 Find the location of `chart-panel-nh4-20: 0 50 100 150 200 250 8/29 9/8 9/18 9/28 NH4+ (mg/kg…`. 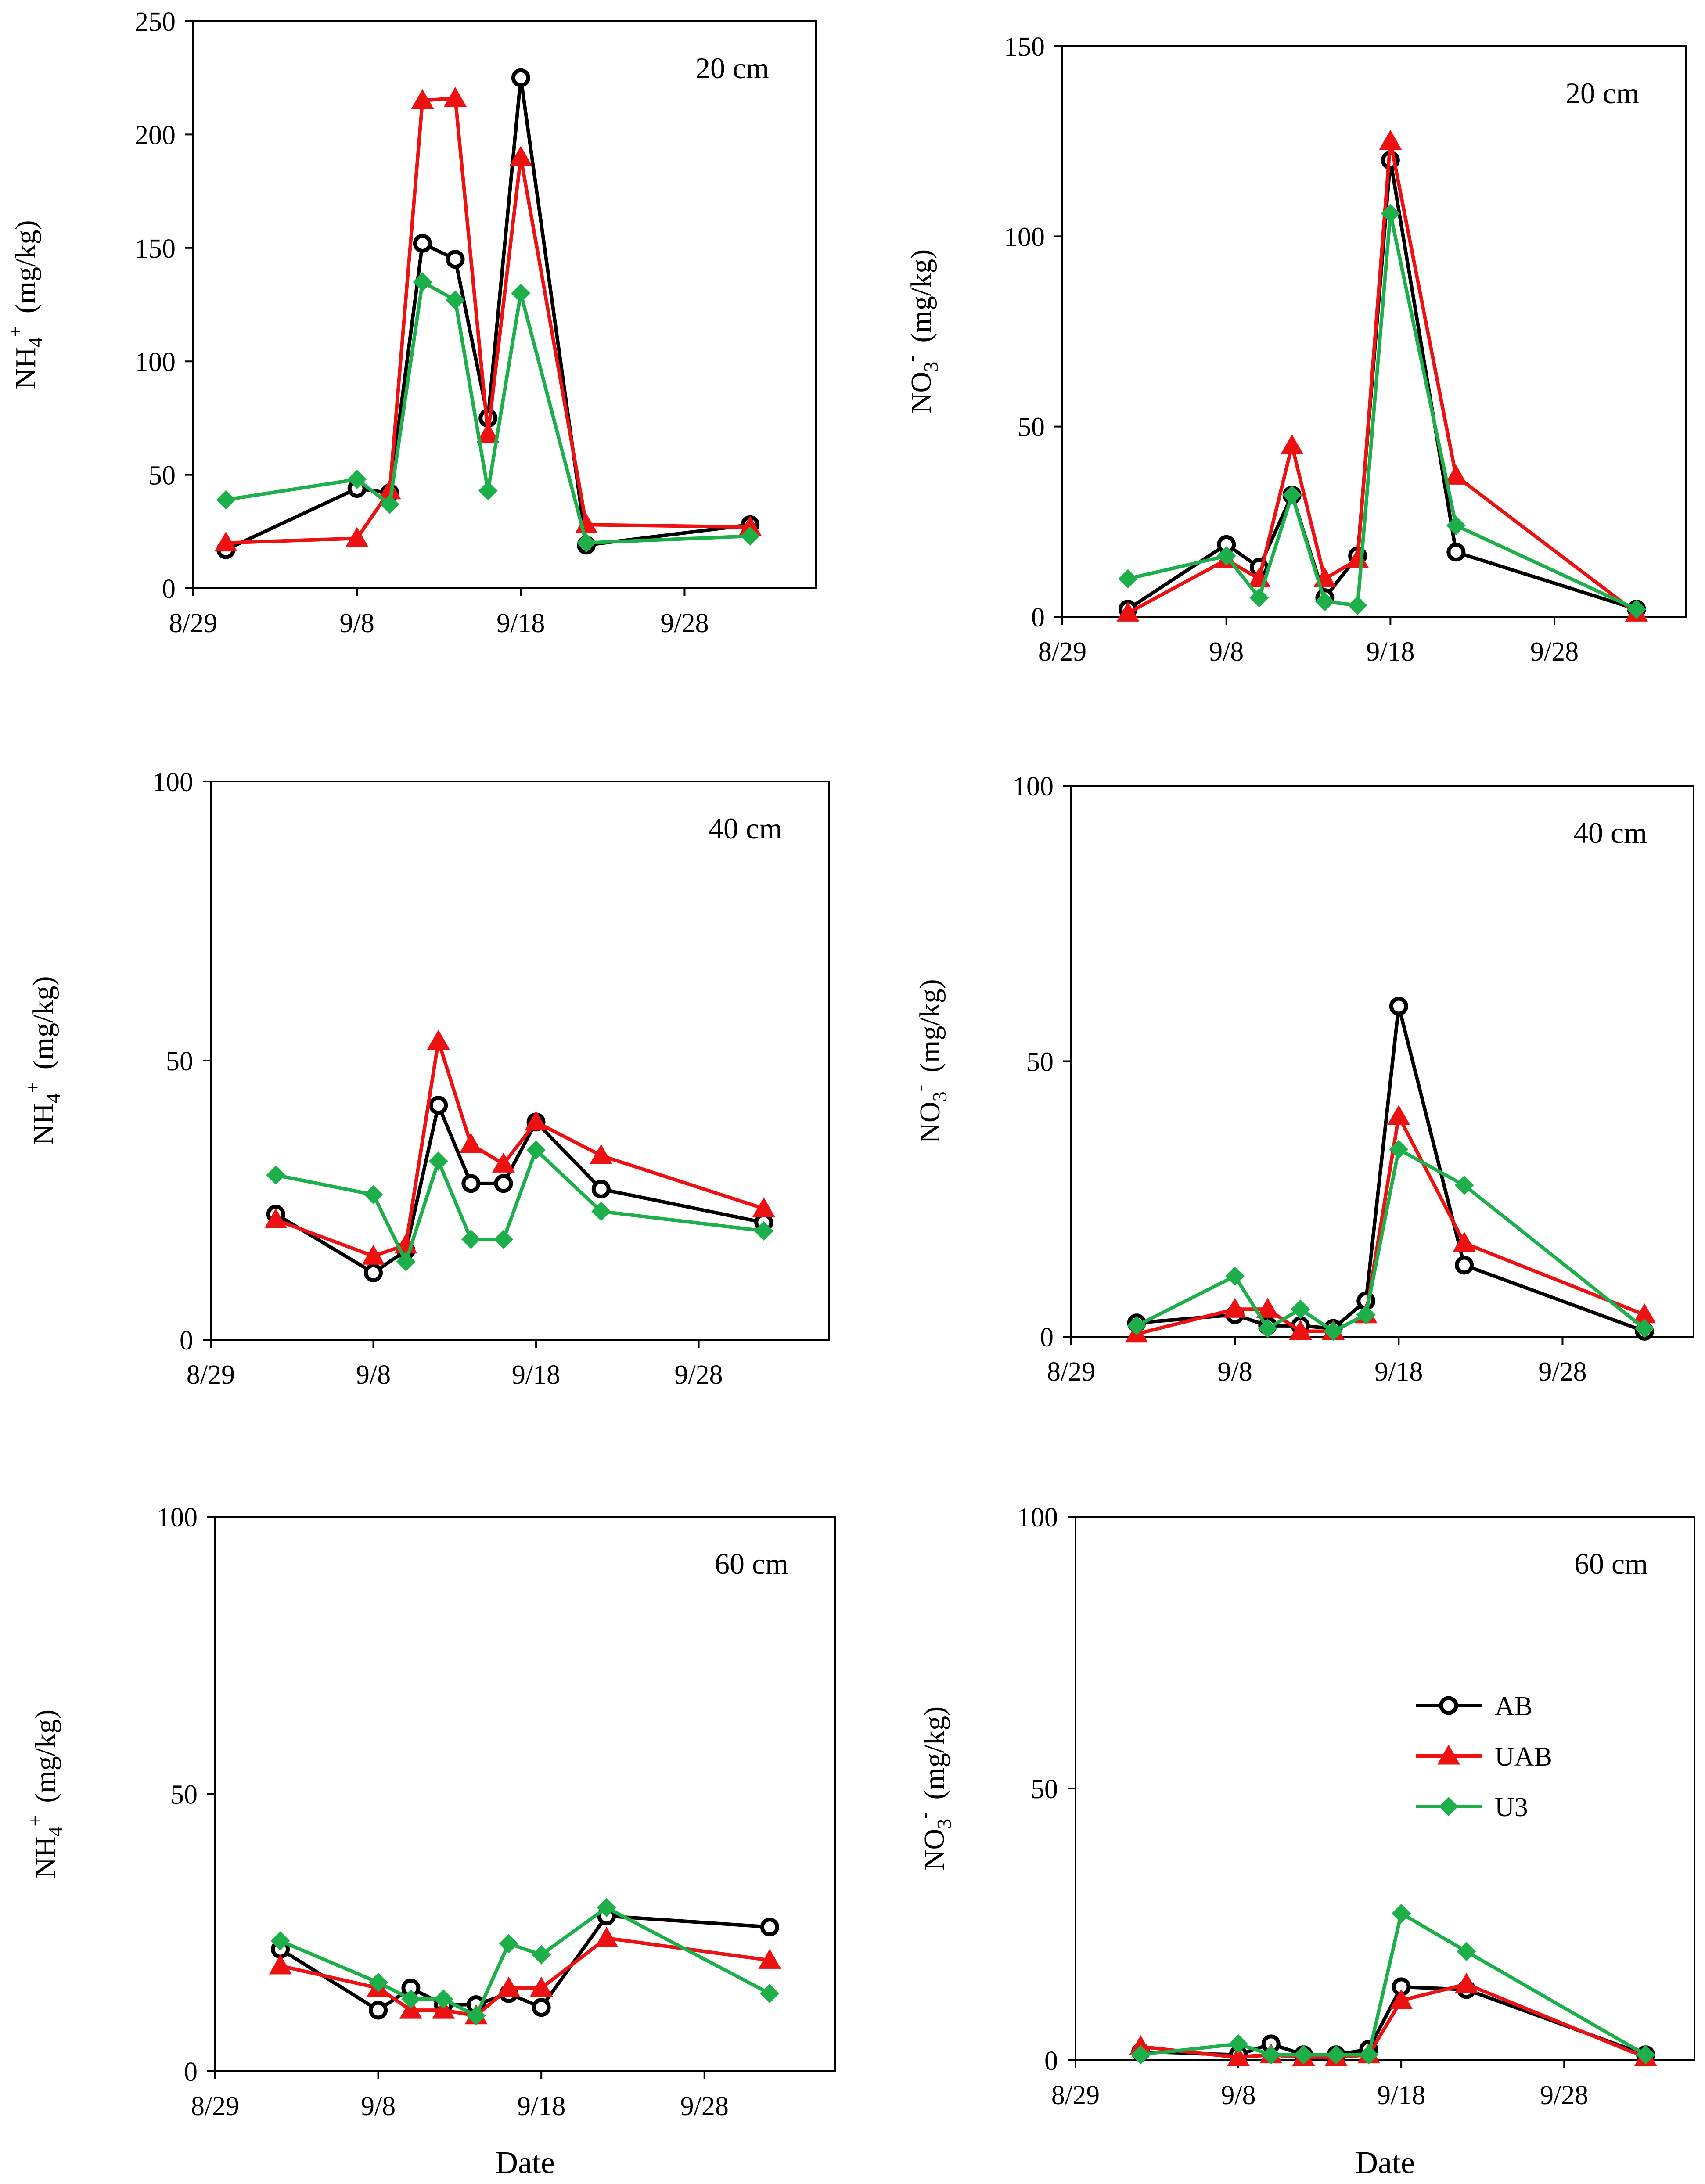

chart-panel-nh4-20: 0 50 100 150 200 250 8/29 9/8 9/18 9/28 NH4+ (mg/kg… is located at coordinates (410, 322).